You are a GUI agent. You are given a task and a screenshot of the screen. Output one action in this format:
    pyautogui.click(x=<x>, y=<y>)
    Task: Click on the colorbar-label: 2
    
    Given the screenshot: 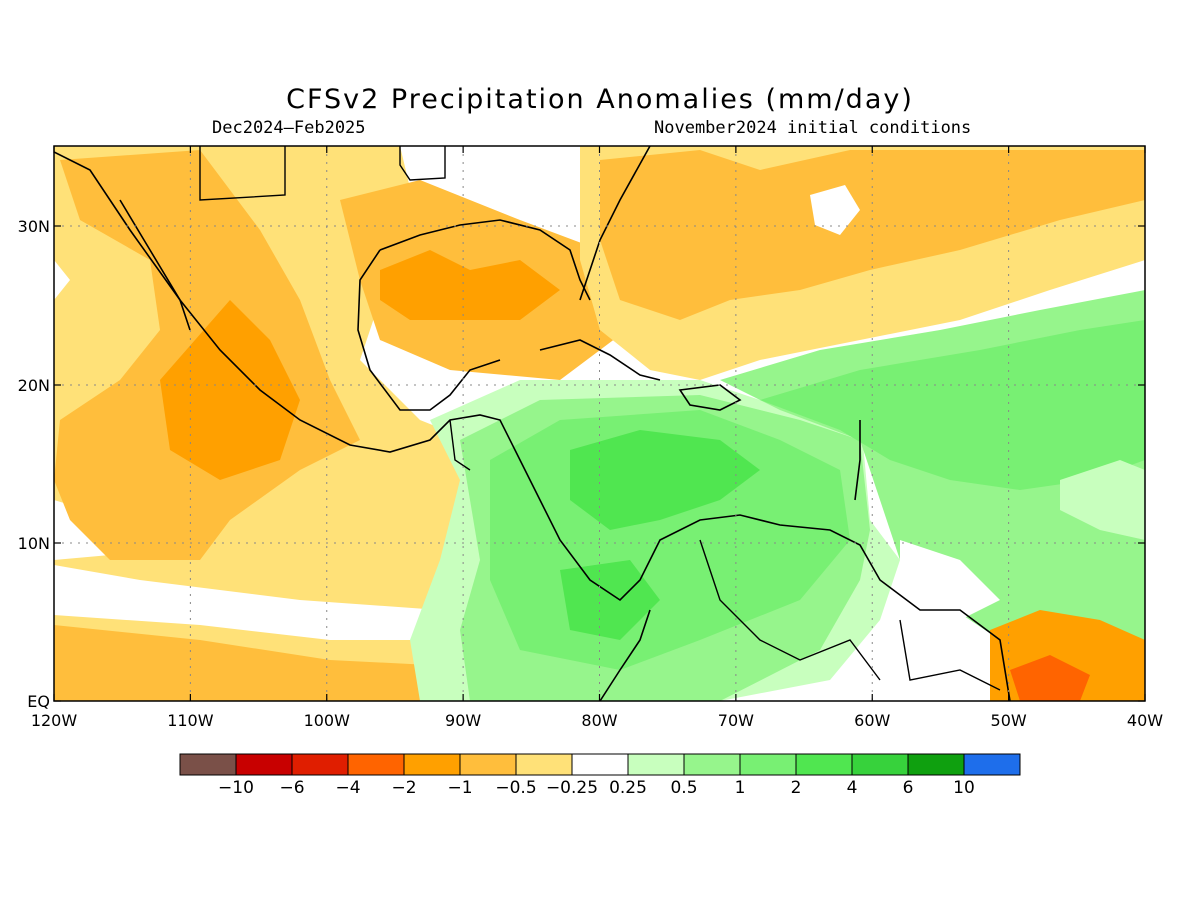 What is the action you would take?
    pyautogui.click(x=796, y=788)
    